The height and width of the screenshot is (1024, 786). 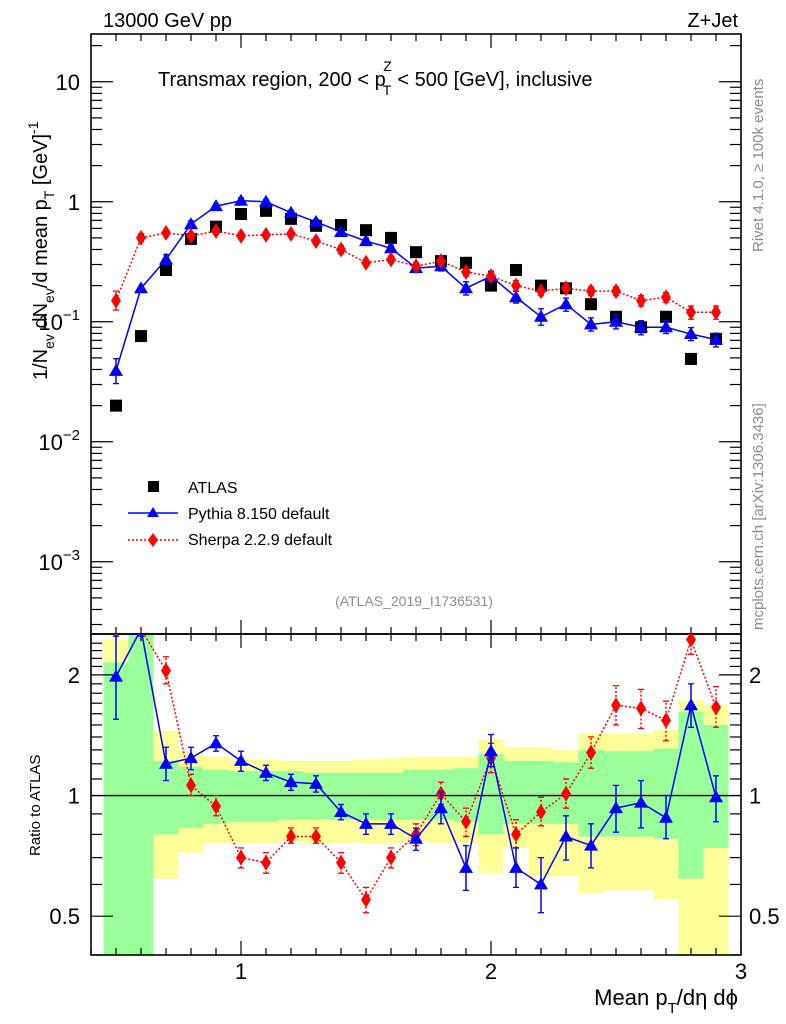 What do you see at coordinates (712, 21) in the screenshot?
I see `process-label: Z+Jet` at bounding box center [712, 21].